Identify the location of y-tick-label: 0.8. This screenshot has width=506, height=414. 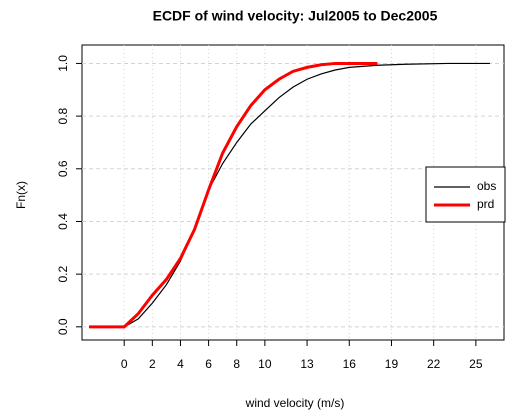
(63, 115).